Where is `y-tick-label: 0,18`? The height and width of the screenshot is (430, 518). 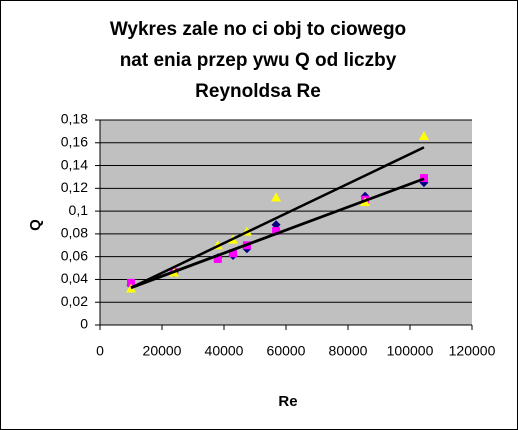
y-tick-label: 0,18 is located at coordinates (74, 119).